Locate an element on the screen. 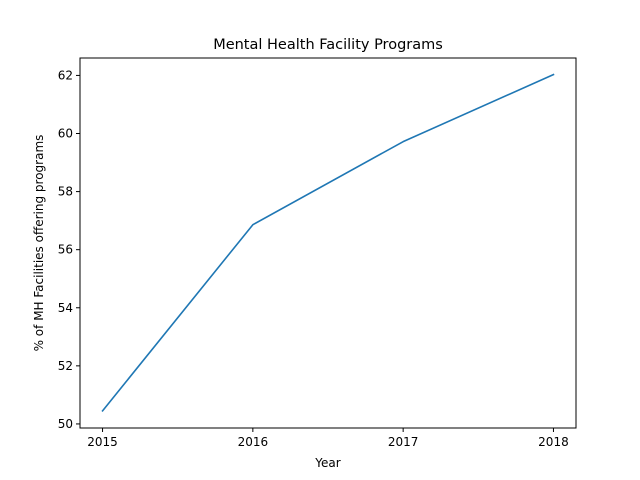  y-tick-label: 52 is located at coordinates (65, 366).